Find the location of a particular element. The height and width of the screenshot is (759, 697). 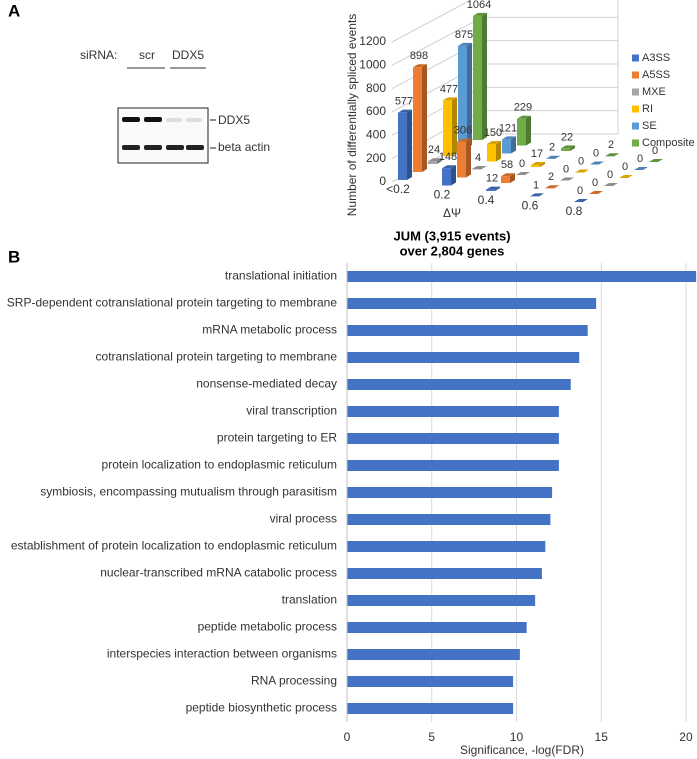

y-tick-label: viral process is located at coordinates (303, 519).